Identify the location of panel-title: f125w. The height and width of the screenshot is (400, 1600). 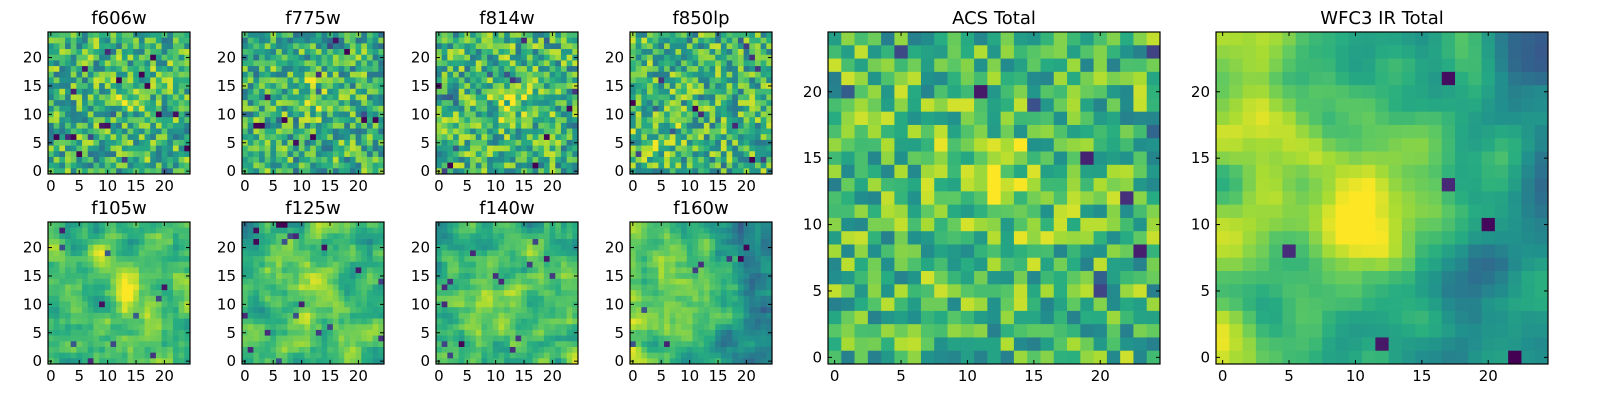
(312, 208).